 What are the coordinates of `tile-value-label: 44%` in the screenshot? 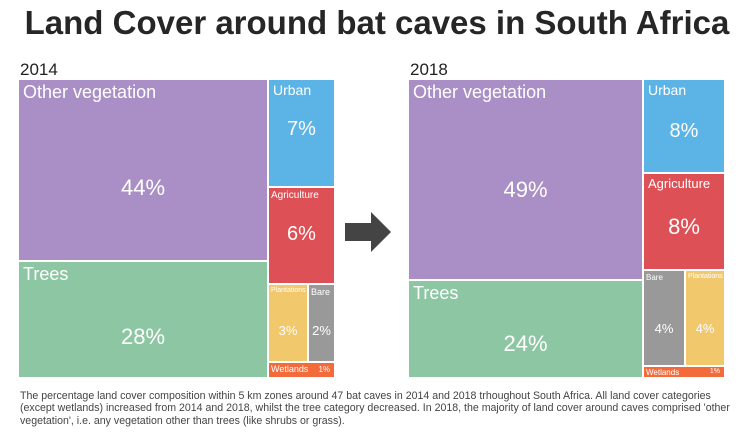 It's located at (143, 187).